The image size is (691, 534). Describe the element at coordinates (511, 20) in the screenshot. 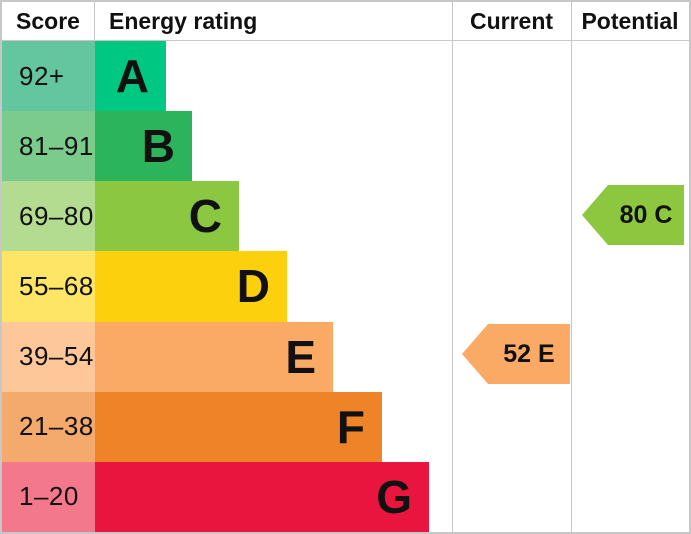

I see `current-column-header: Current` at that location.